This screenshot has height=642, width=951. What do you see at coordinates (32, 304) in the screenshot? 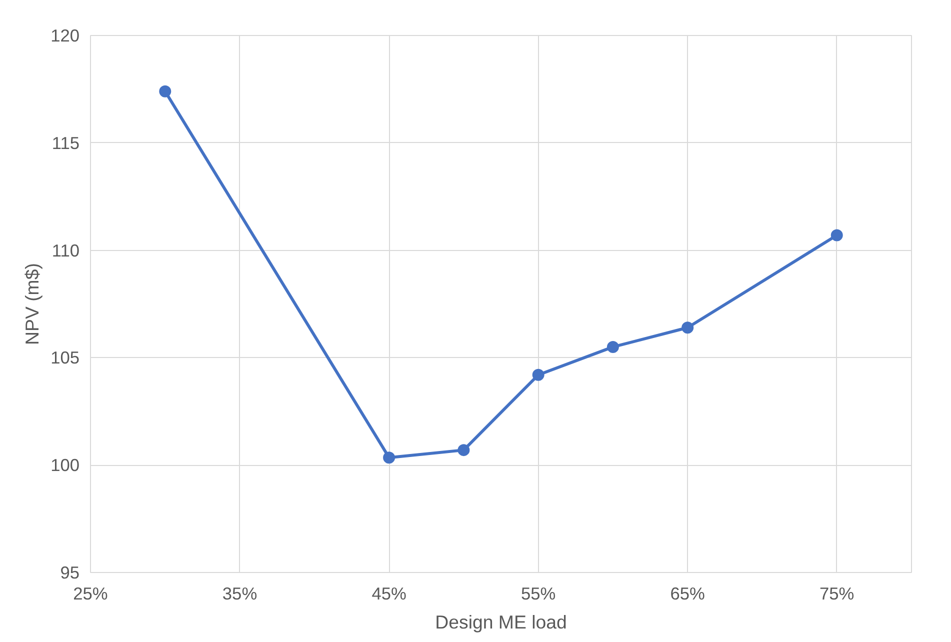
I see `y-axis-title: NPV (m$)` at bounding box center [32, 304].